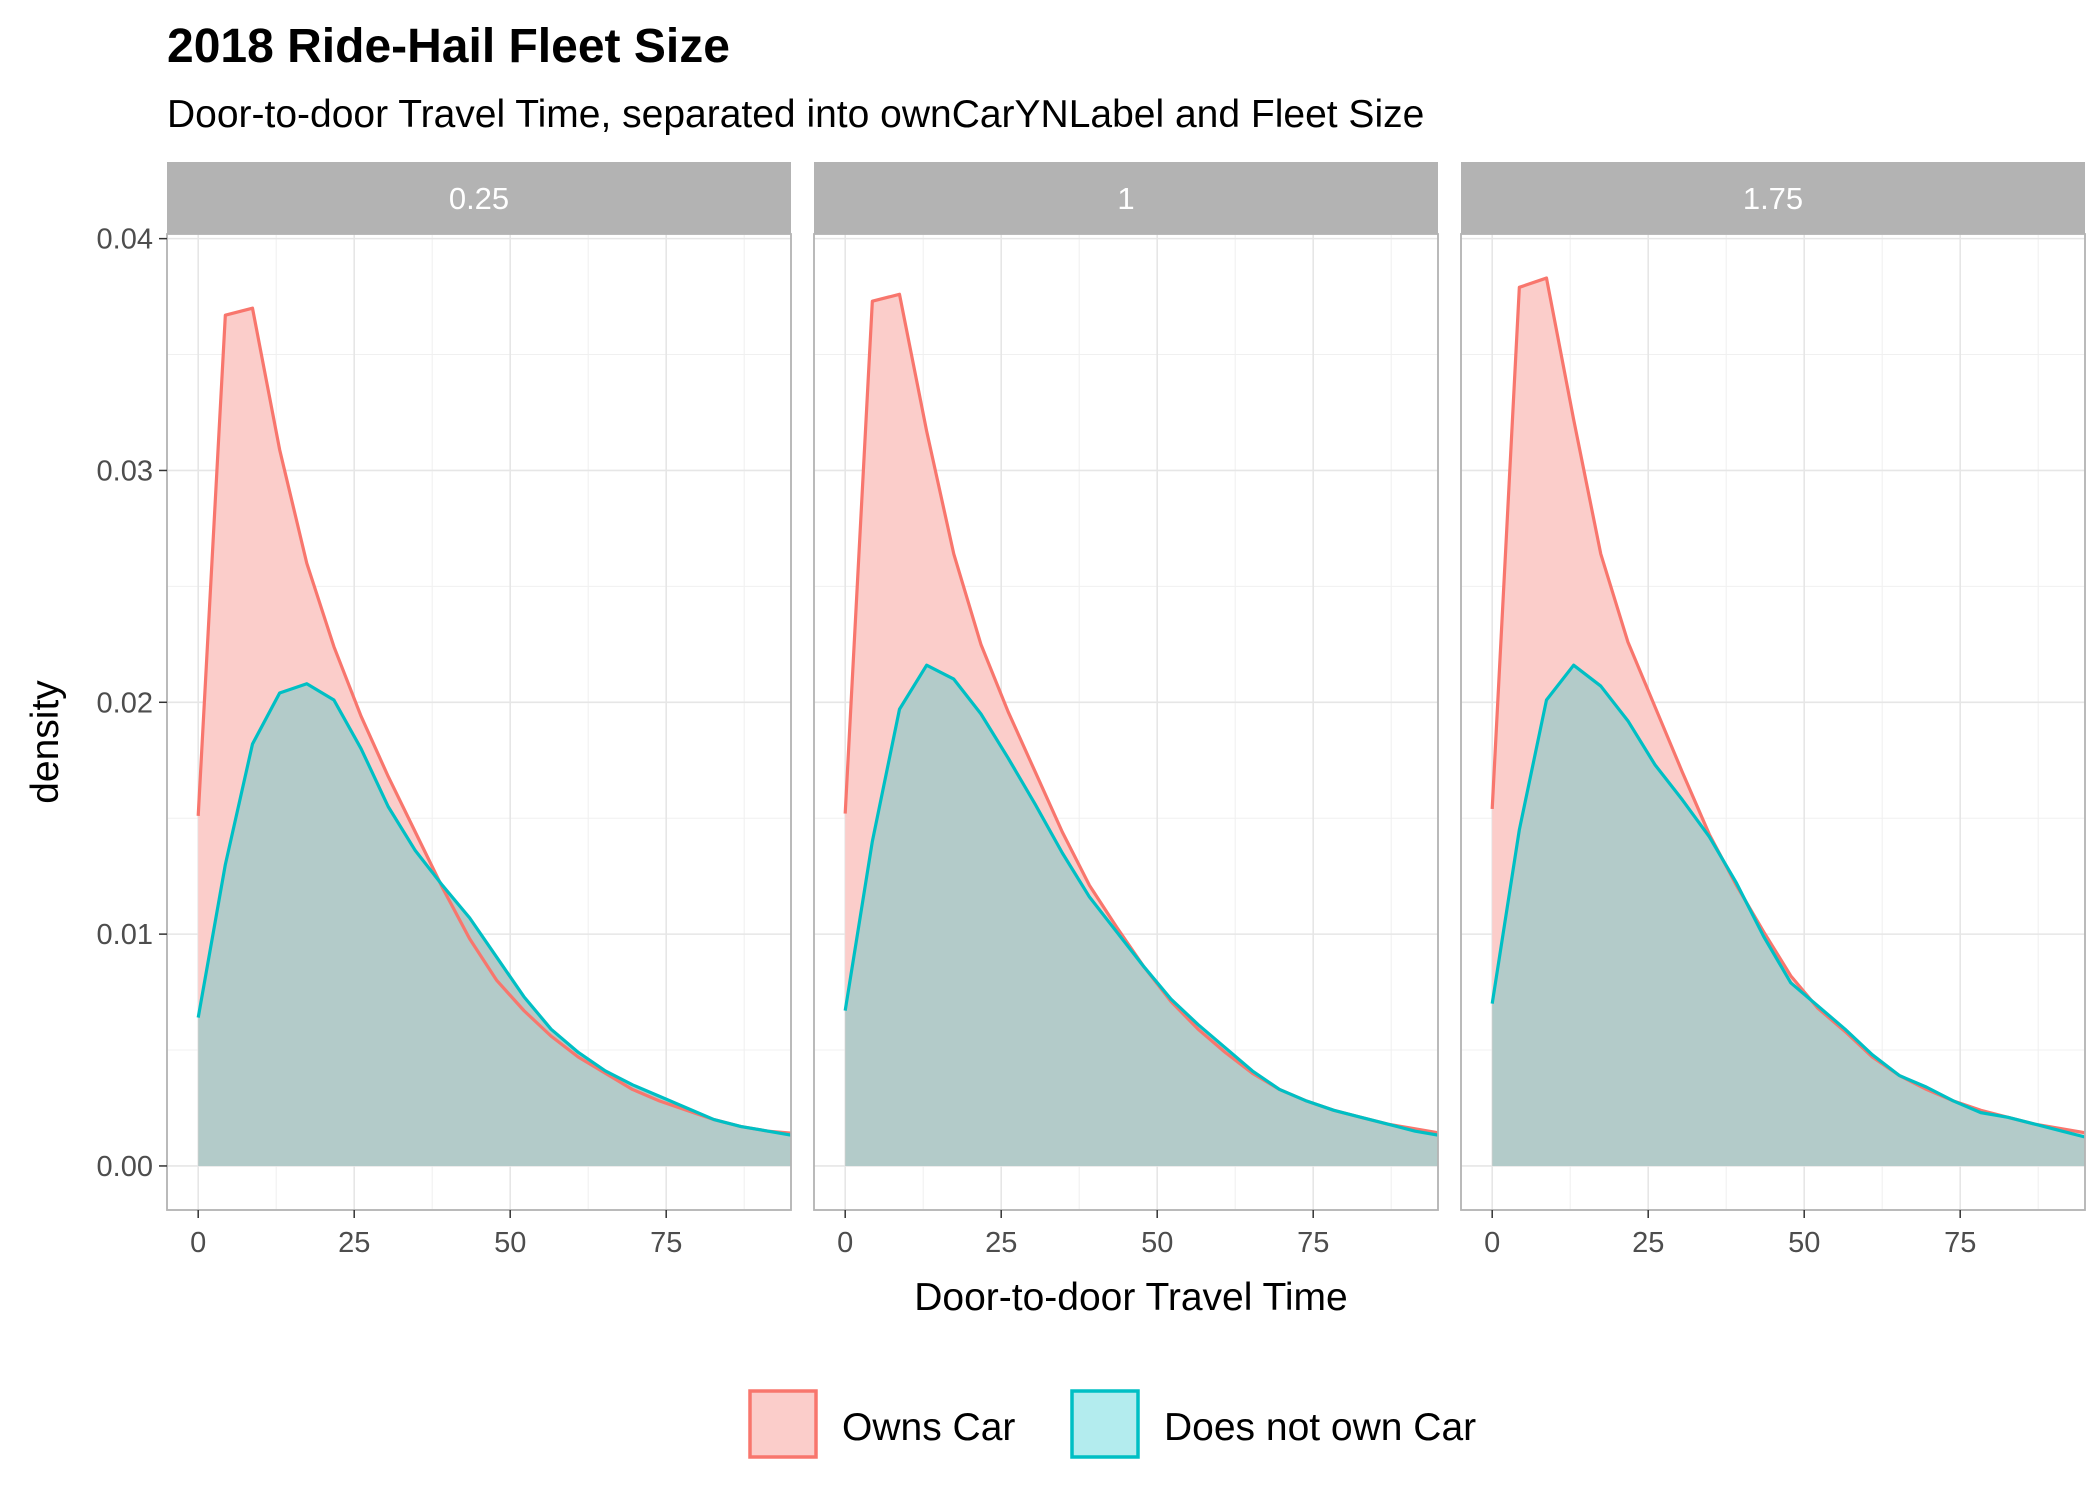 This screenshot has height=1499, width=2100. Describe the element at coordinates (125, 240) in the screenshot. I see `y-tick-label: 0.04` at that location.